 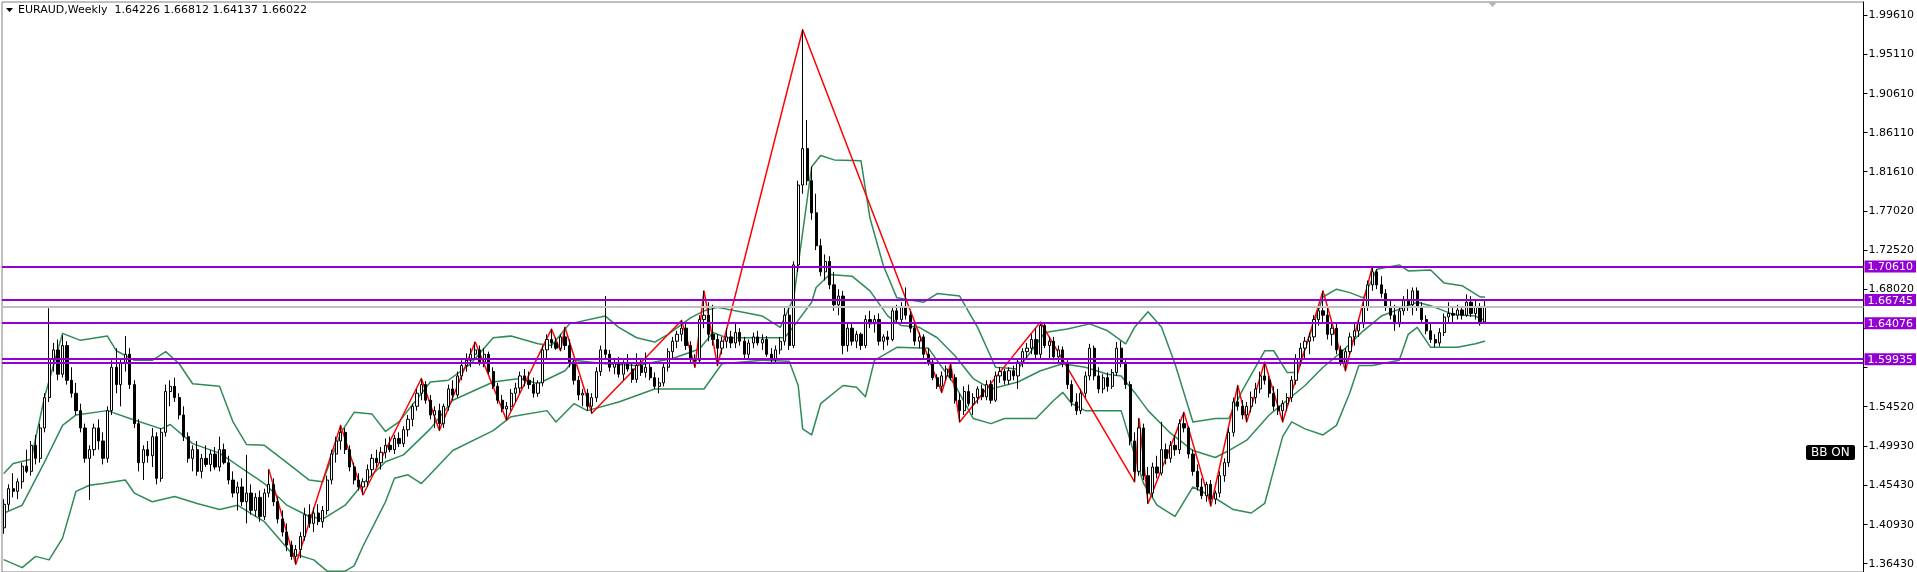 What do you see at coordinates (1891, 54) in the screenshot?
I see `y-tick-label: 1.95110` at bounding box center [1891, 54].